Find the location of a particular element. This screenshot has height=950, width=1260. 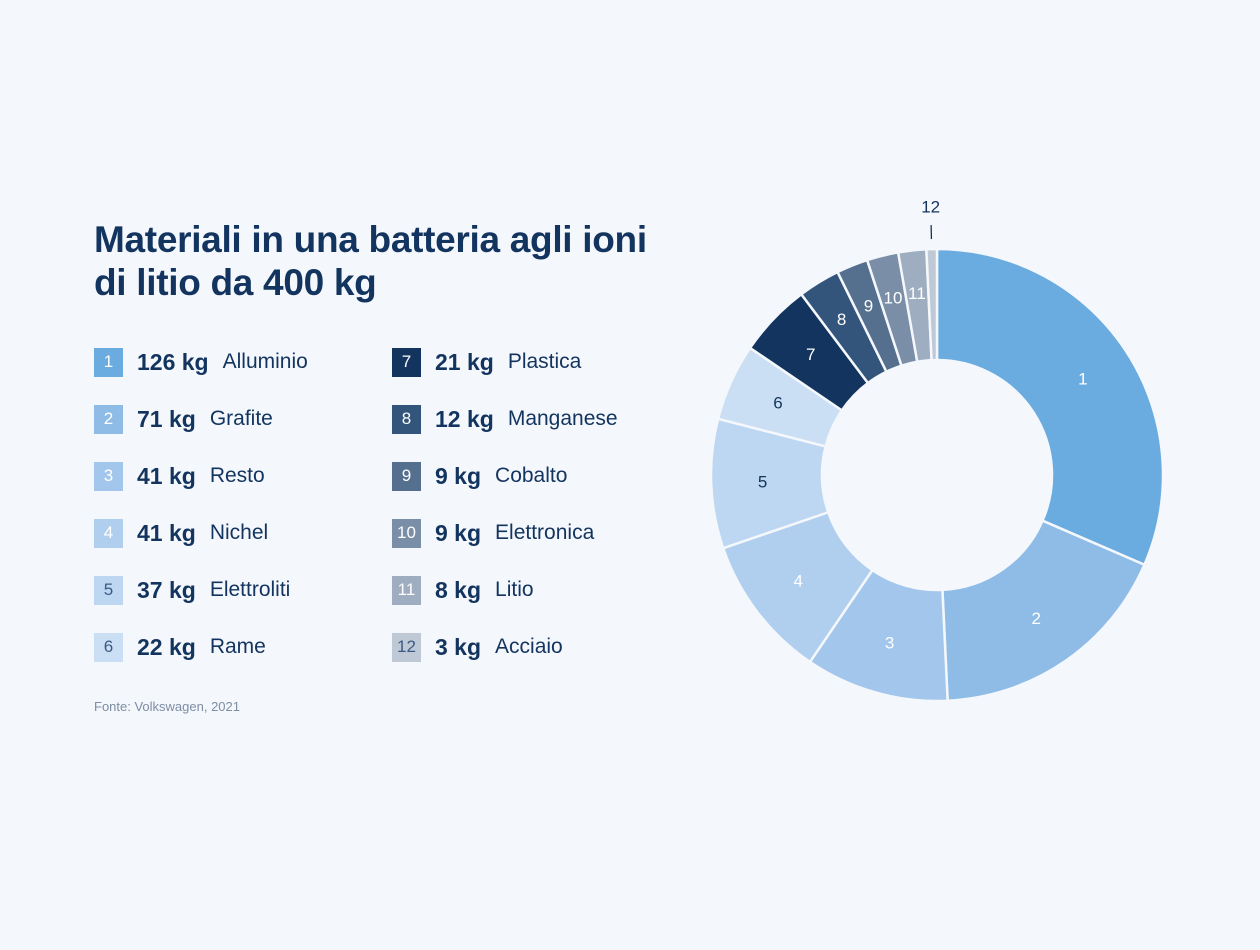

legend-item: 12 3 kg Acciaio is located at coordinates (477, 647).